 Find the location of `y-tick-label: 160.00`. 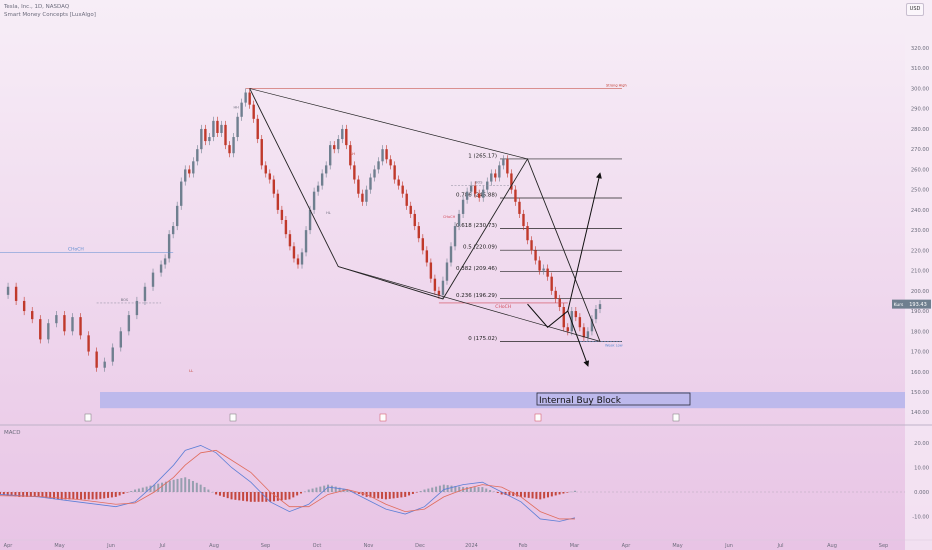

y-tick-label: 160.00 is located at coordinates (920, 373).